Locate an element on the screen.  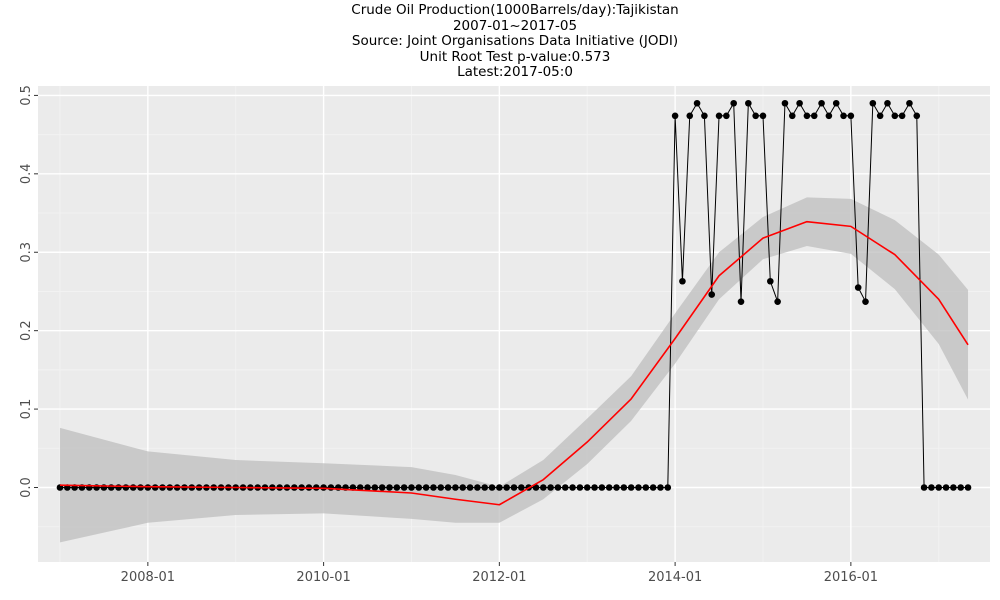
x-axis: 2008-01 2010-01 2012-01 2014-01 2016-01 is located at coordinates (499, 573).